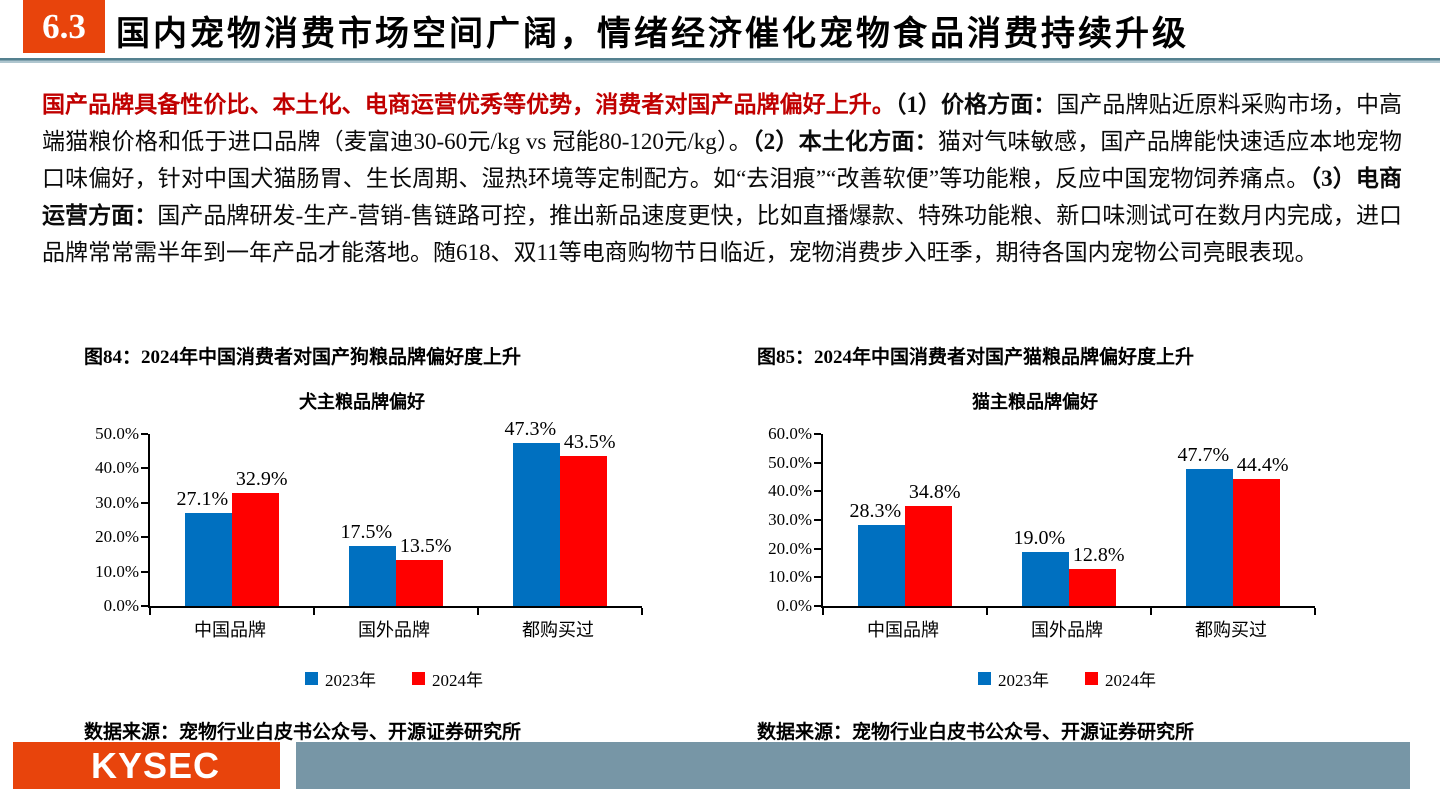  I want to click on bar-group-都购买过: 47.3% 43.5%, so click(560, 512).